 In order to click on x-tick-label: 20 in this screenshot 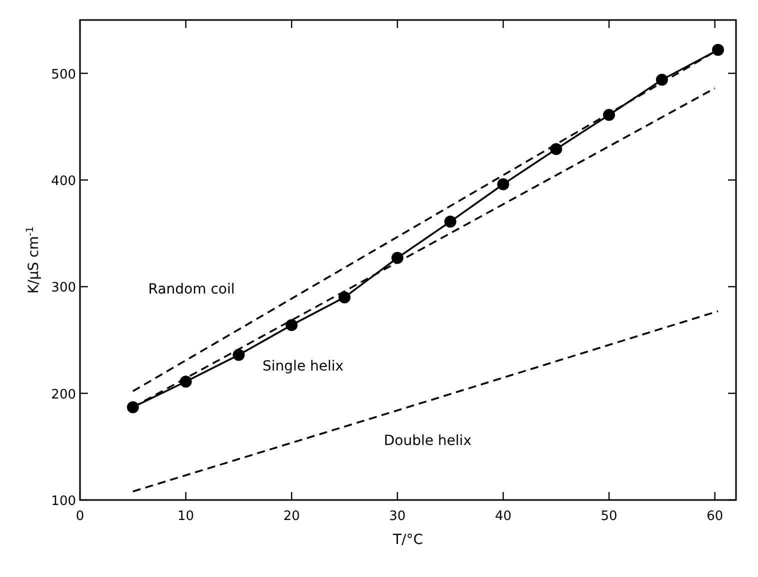, I will do `click(291, 516)`.